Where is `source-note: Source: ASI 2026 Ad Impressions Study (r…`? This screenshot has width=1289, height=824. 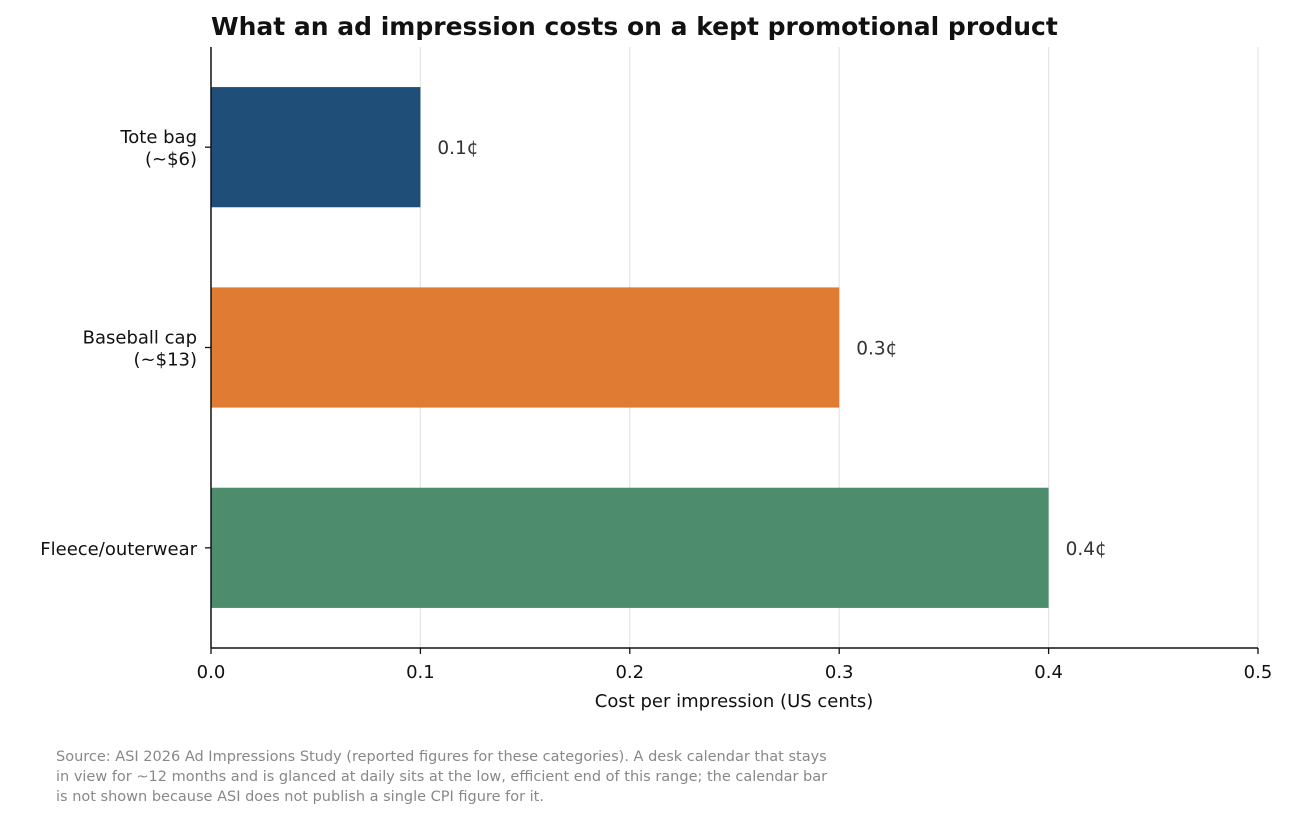
source-note: Source: ASI 2026 Ad Impressions Study (r… is located at coordinates (506, 777).